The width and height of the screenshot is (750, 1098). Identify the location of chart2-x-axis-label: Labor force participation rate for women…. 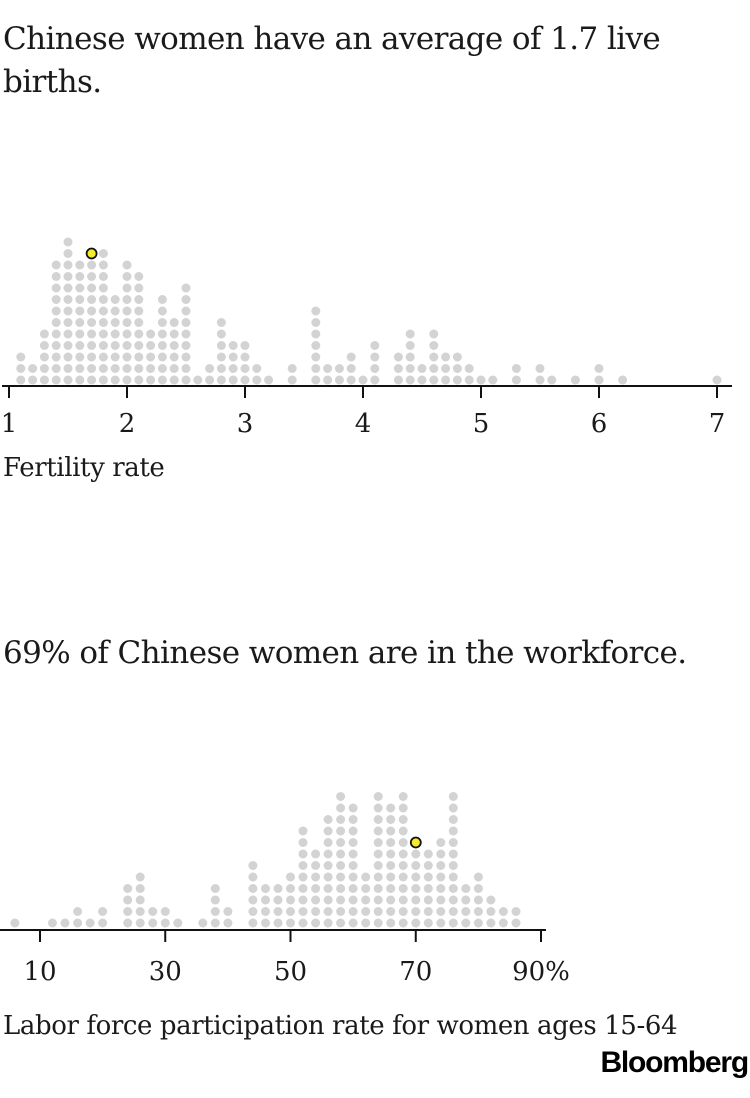
(340, 1026).